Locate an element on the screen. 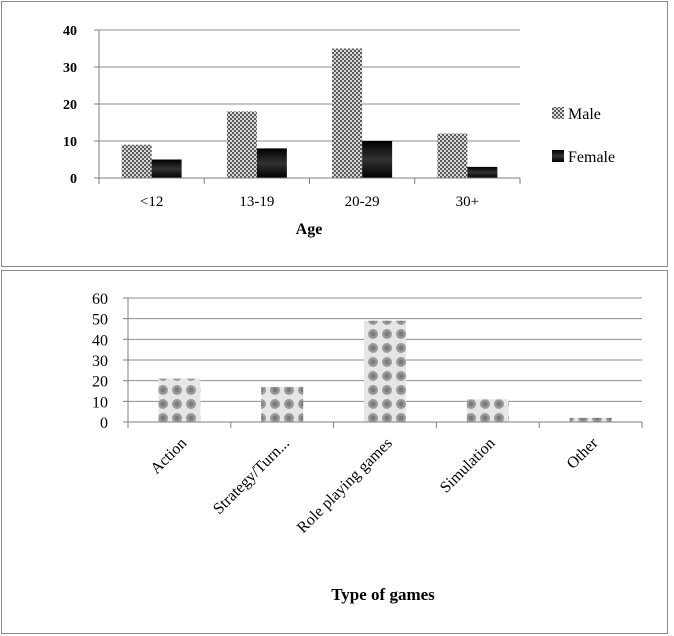 The image size is (674, 636). x-tick-label: Other is located at coordinates (583, 453).